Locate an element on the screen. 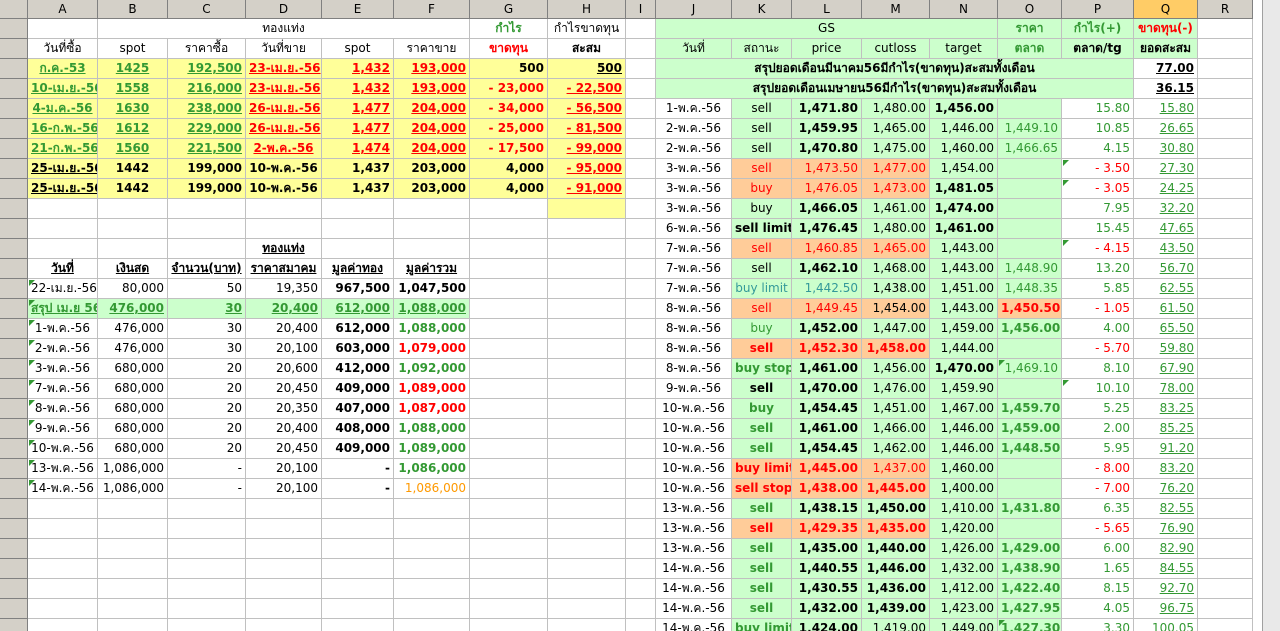 Image resolution: width=1280 pixels, height=631 pixels. column-header-r: R is located at coordinates (1225, 9).